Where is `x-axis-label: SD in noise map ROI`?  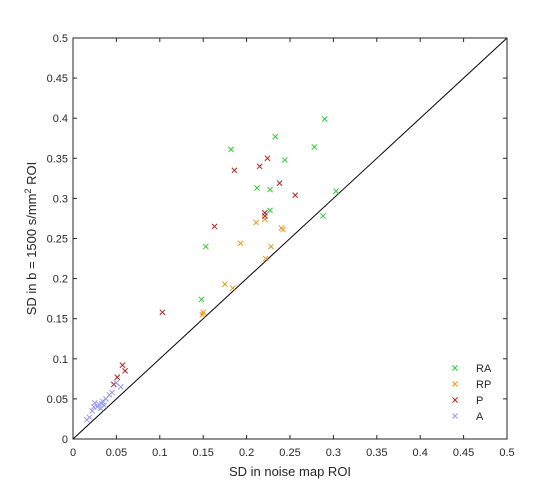 x-axis-label: SD in noise map ROI is located at coordinates (290, 471).